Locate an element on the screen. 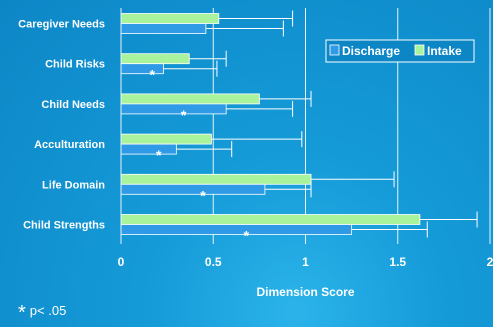  category-label: Child Risks is located at coordinates (75, 65).